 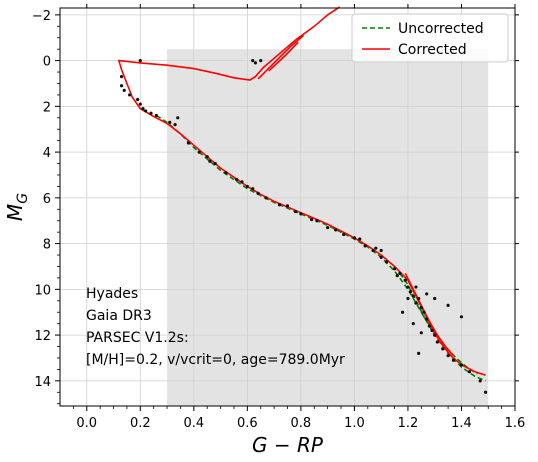 What do you see at coordinates (42, 290) in the screenshot?
I see `y-tick-label: 10` at bounding box center [42, 290].